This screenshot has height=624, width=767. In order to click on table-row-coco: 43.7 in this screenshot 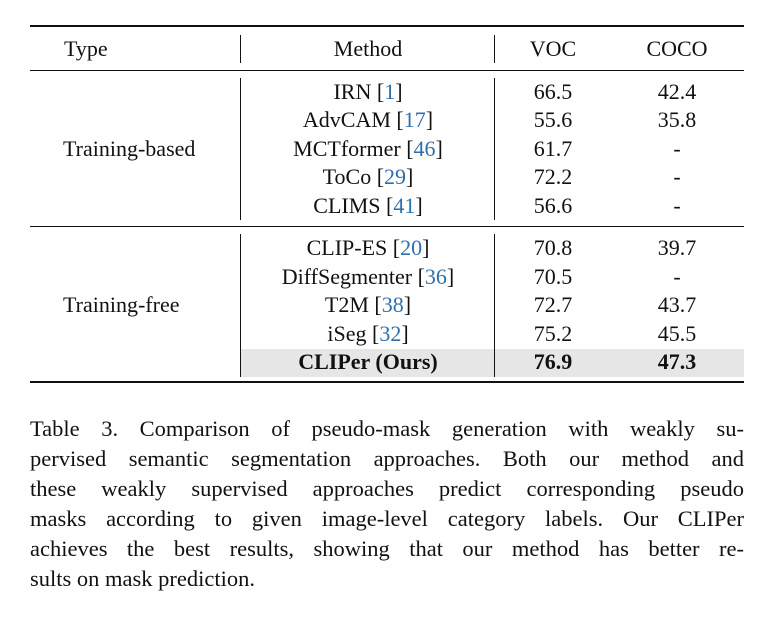, I will do `click(677, 304)`.